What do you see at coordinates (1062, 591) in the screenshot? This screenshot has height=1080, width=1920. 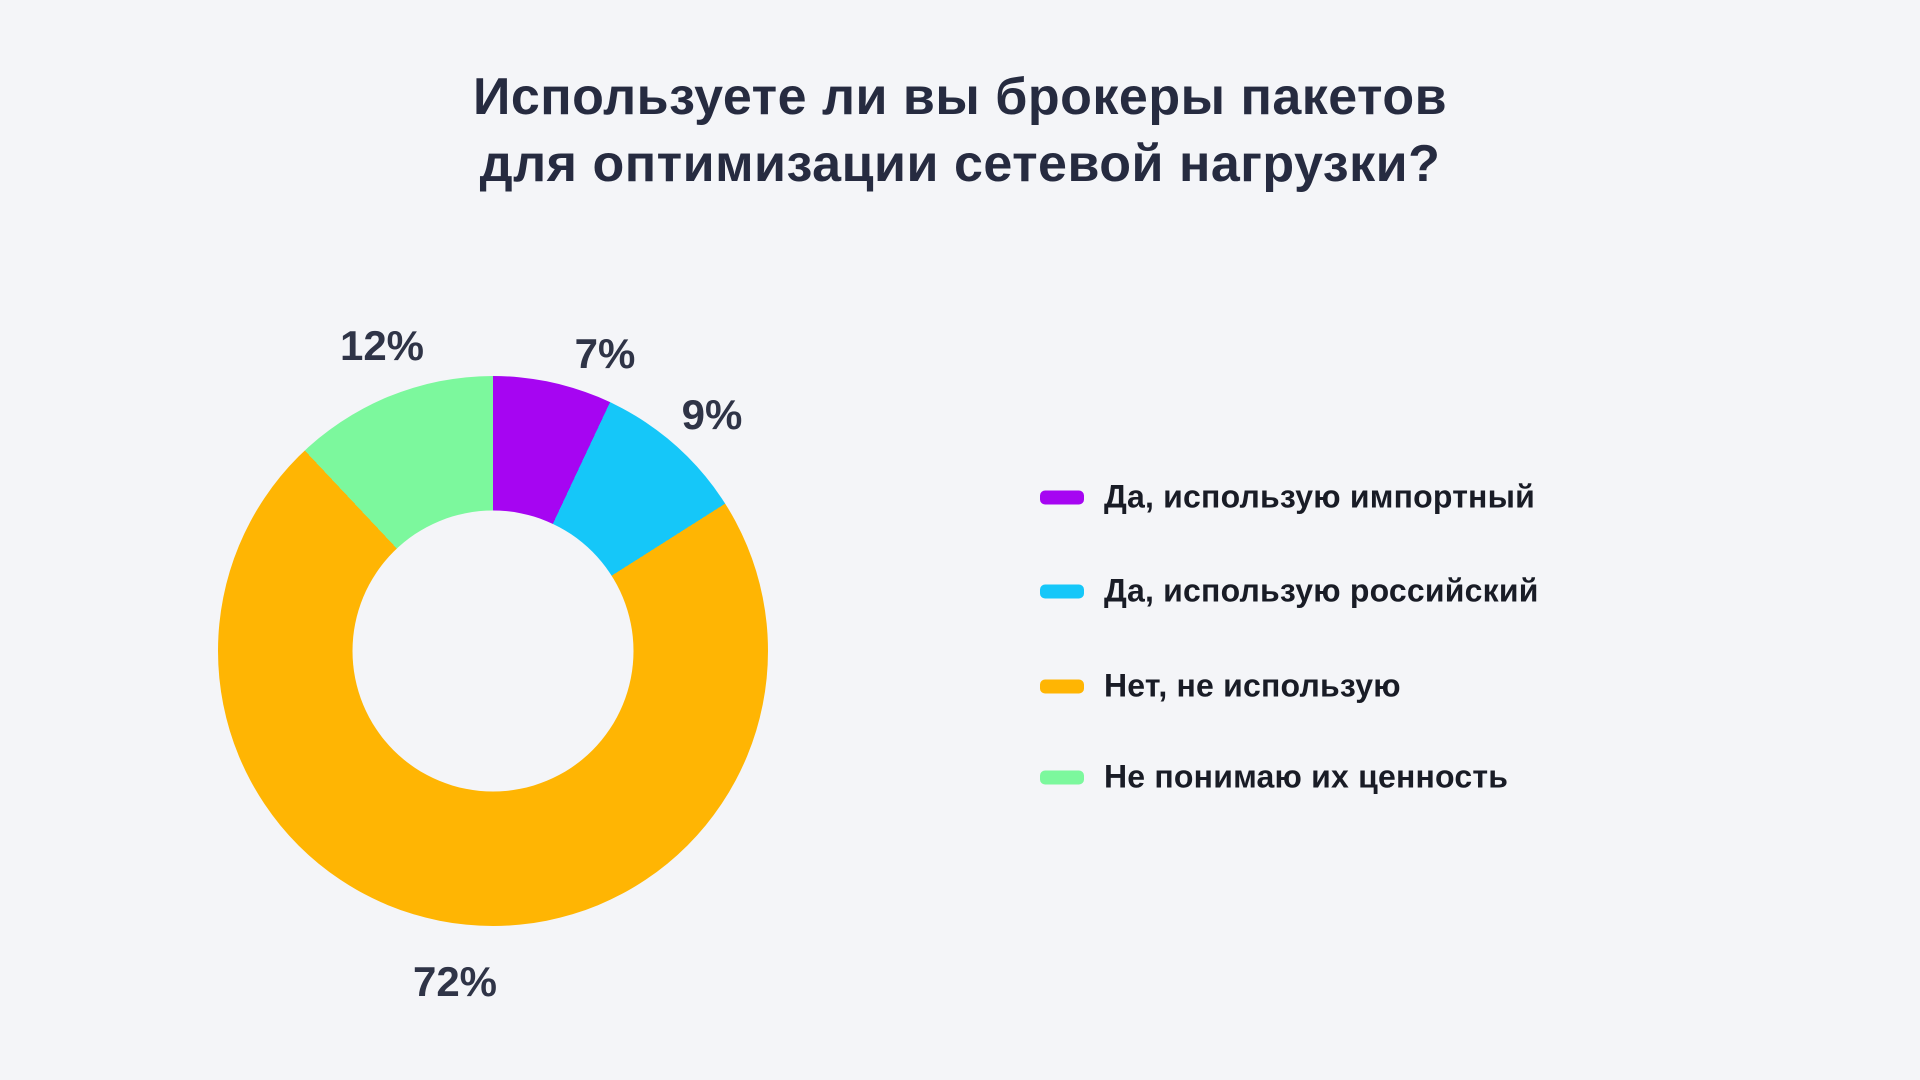 I see `legend-swatch-cyan-icon` at bounding box center [1062, 591].